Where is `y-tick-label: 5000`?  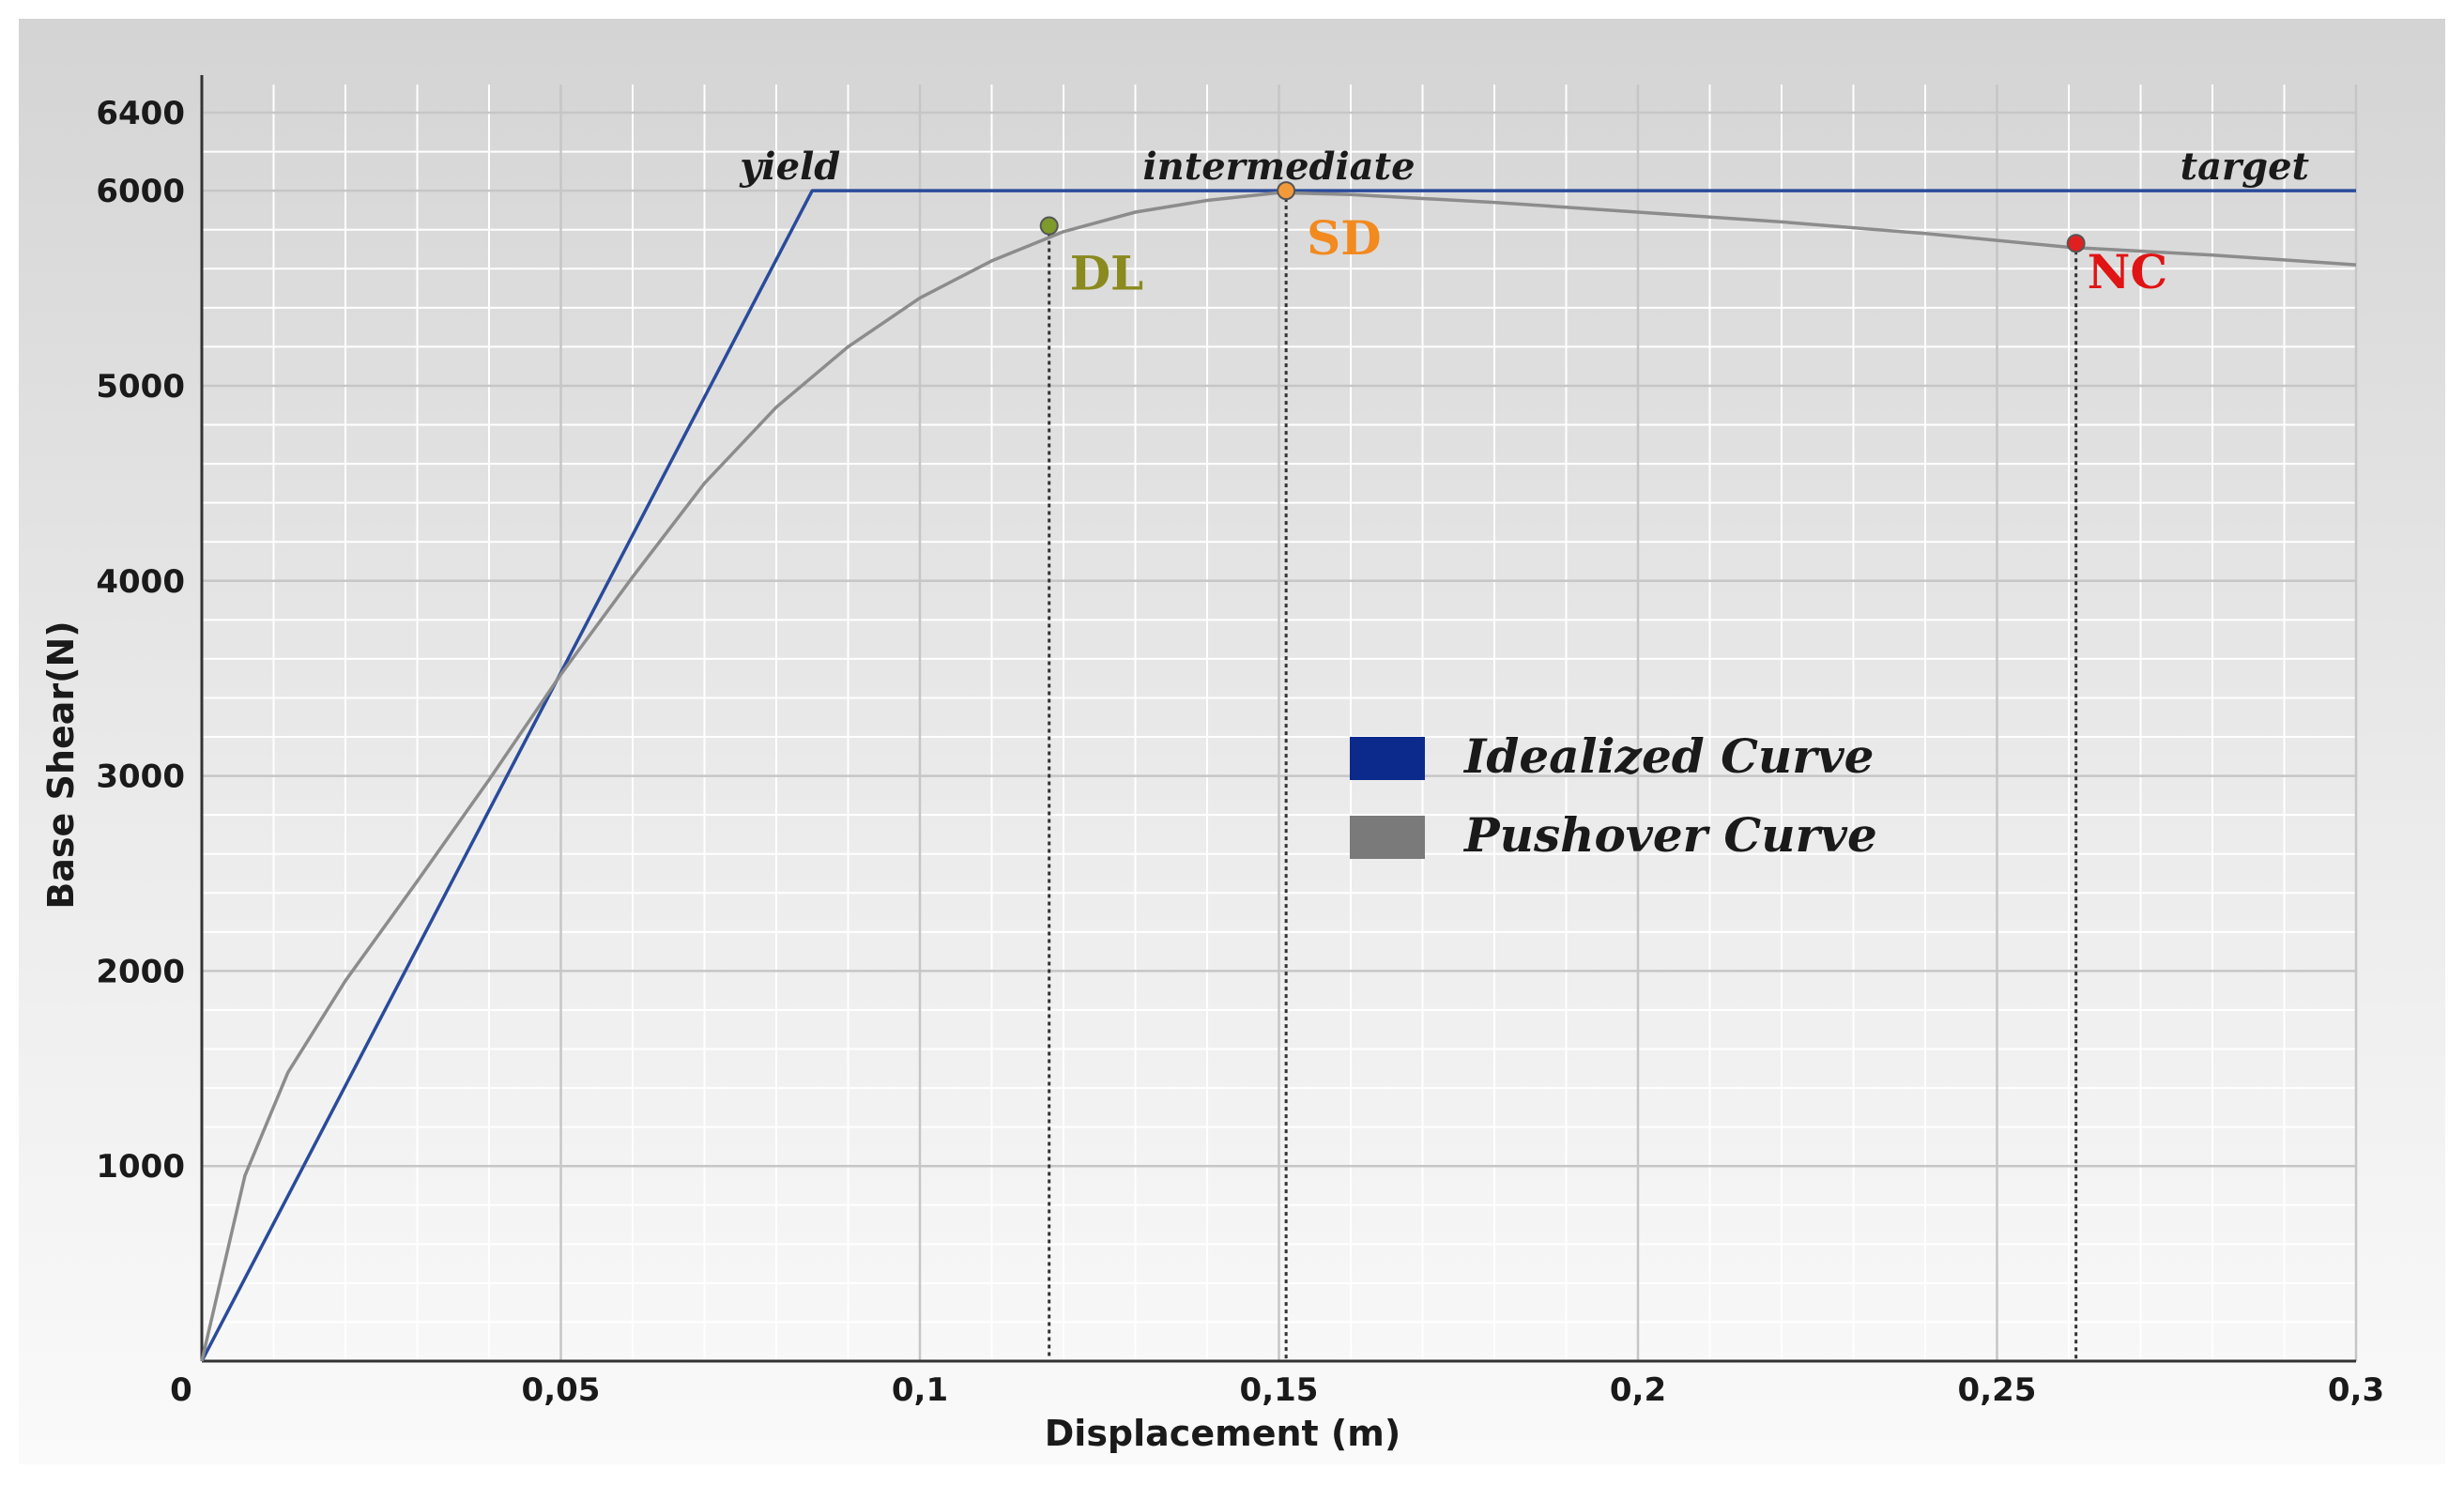 y-tick-label: 5000 is located at coordinates (141, 387).